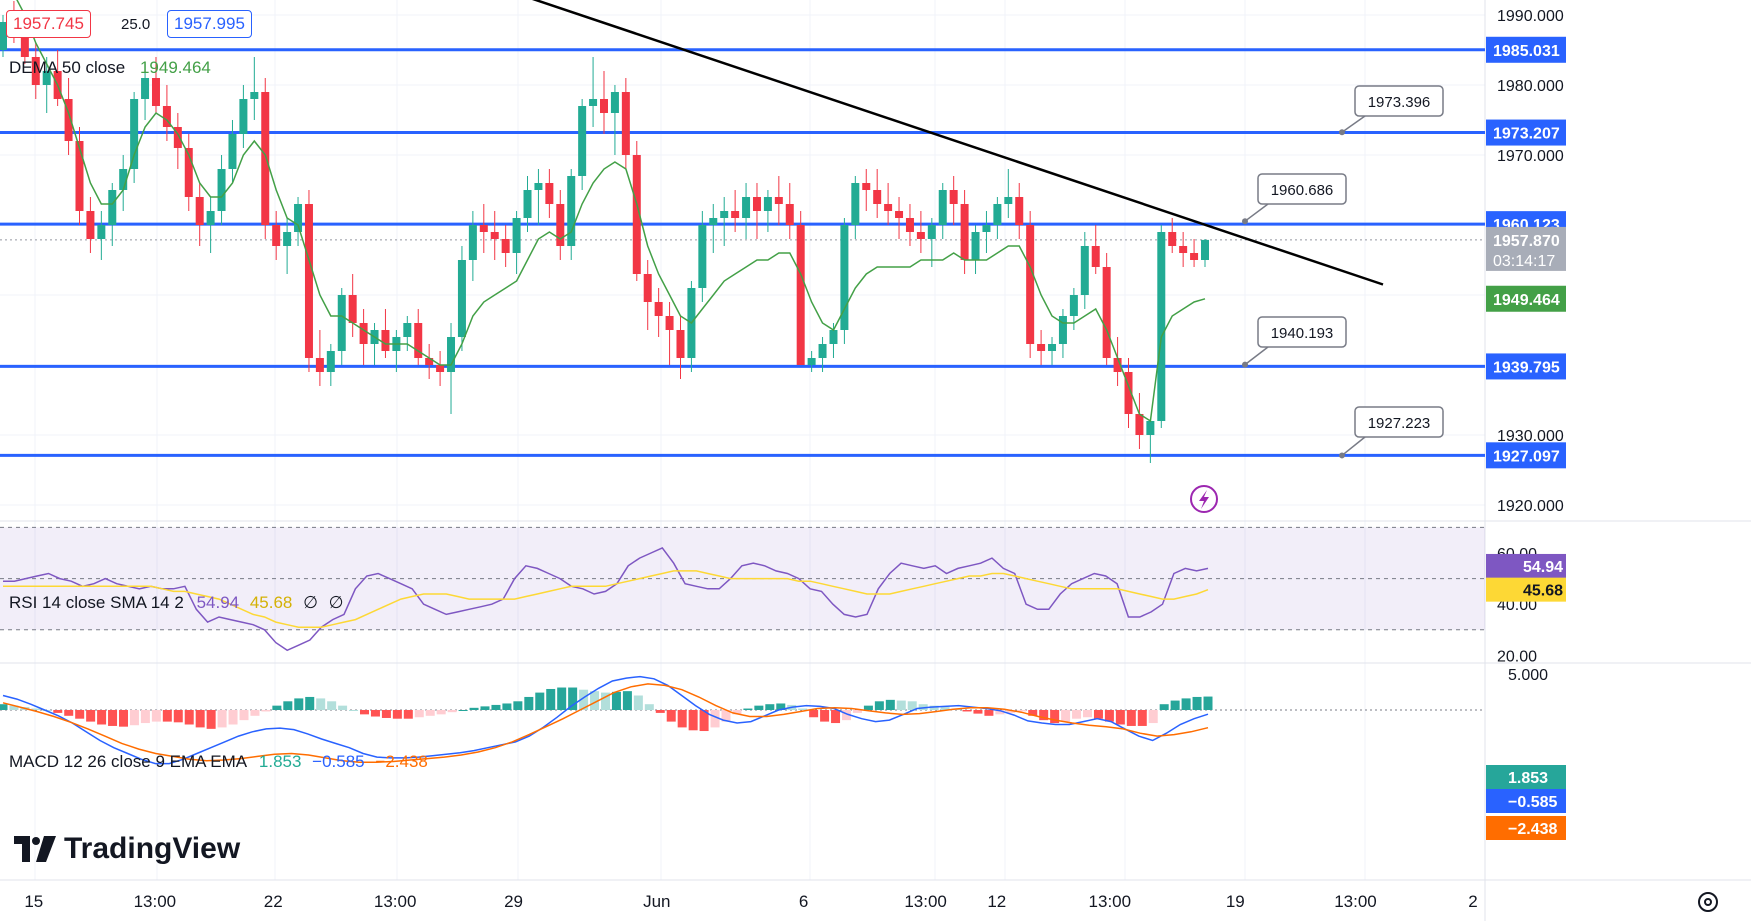  Describe the element at coordinates (803, 901) in the screenshot. I see `time-axis-label: 6` at that location.